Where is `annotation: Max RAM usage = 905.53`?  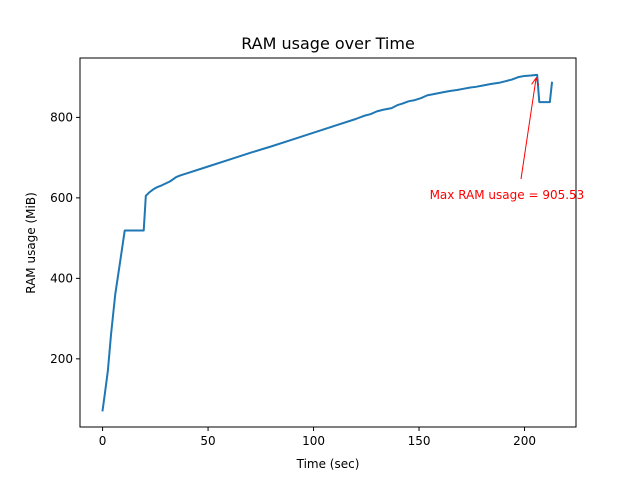 annotation: Max RAM usage = 905.53 is located at coordinates (507, 139).